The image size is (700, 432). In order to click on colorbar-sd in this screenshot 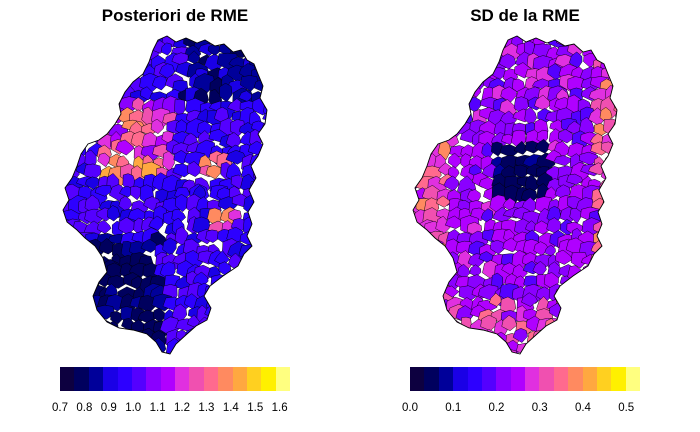, I will do `click(525, 379)`.